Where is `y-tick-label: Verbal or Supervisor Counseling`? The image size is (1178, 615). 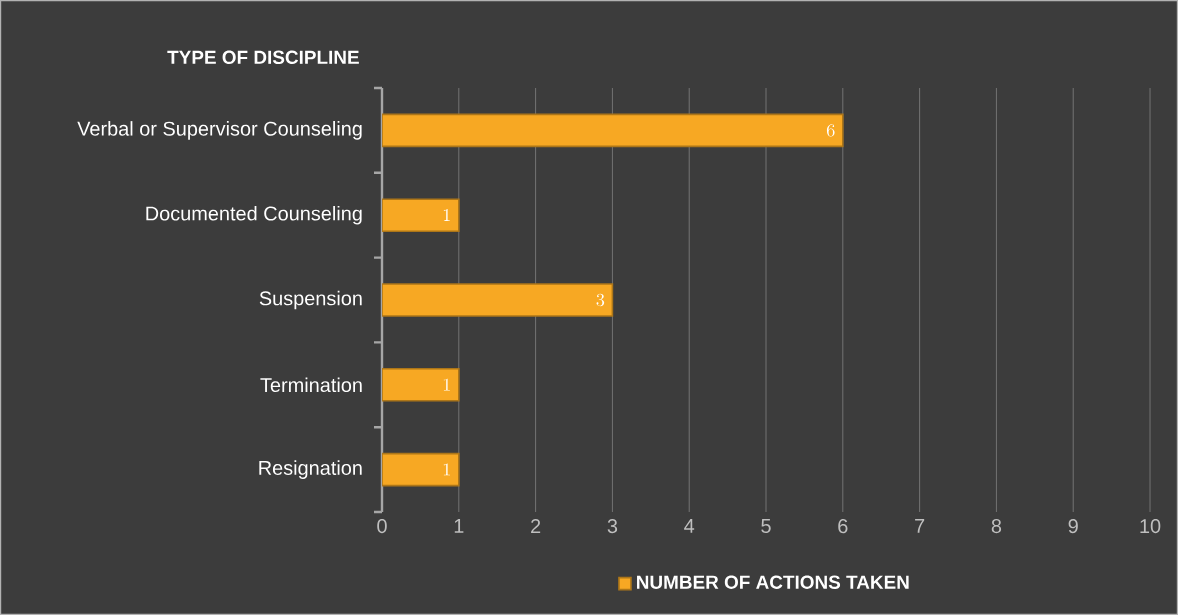
y-tick-label: Verbal or Supervisor Counseling is located at coordinates (219, 130).